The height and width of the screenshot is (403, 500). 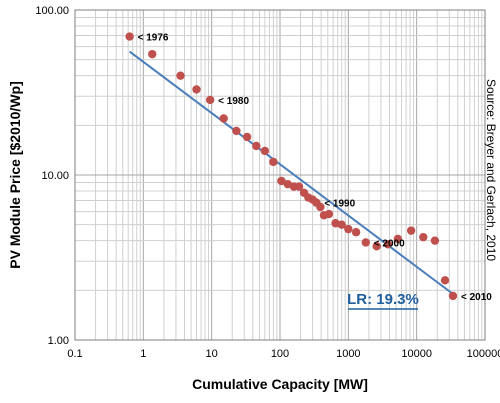 I want to click on learning-rate-label-group: LR: 19.3%, so click(x=383, y=300).